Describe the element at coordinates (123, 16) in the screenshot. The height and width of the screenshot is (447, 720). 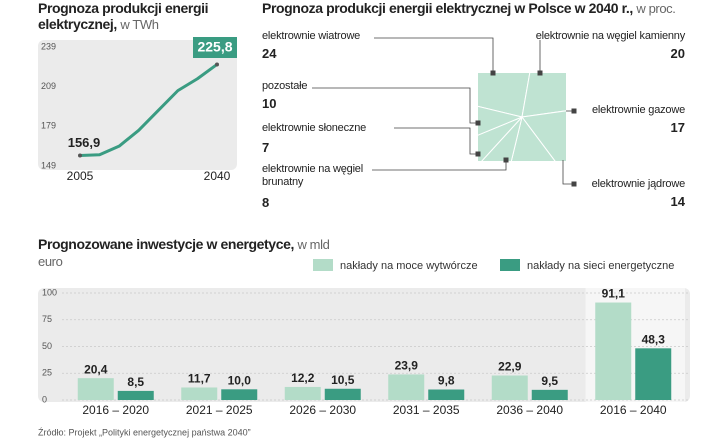
I see `chart-title: Prognoza produkcji energii elektrycznej,` at that location.